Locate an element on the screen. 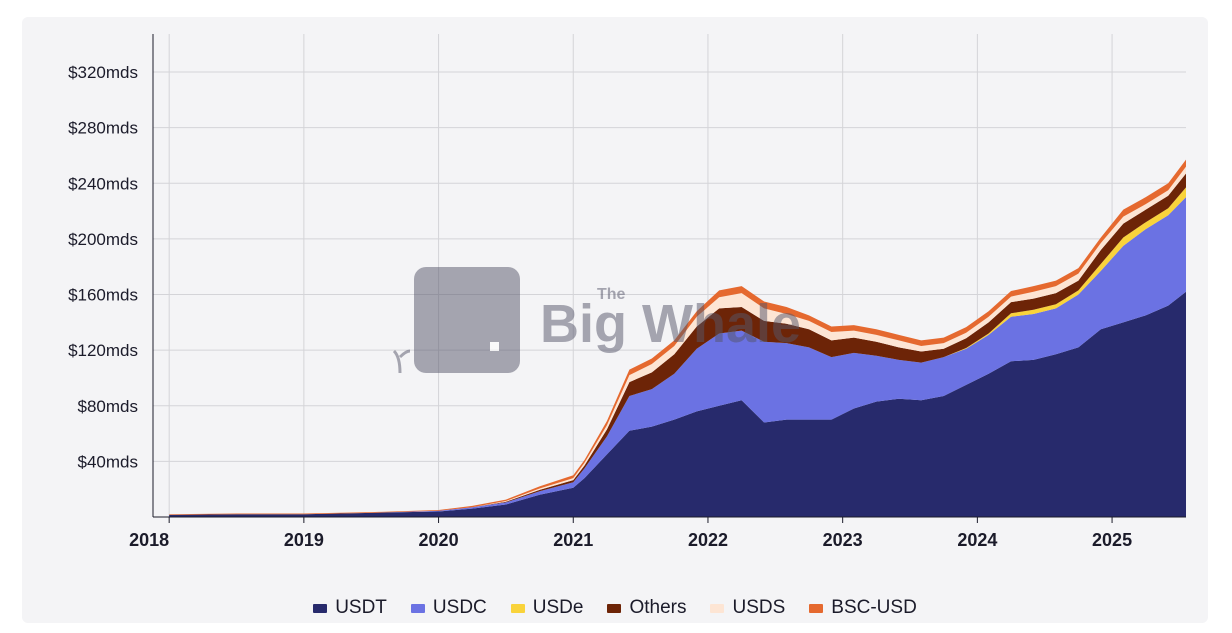  y-tick-label: $320mds is located at coordinates (103, 72).